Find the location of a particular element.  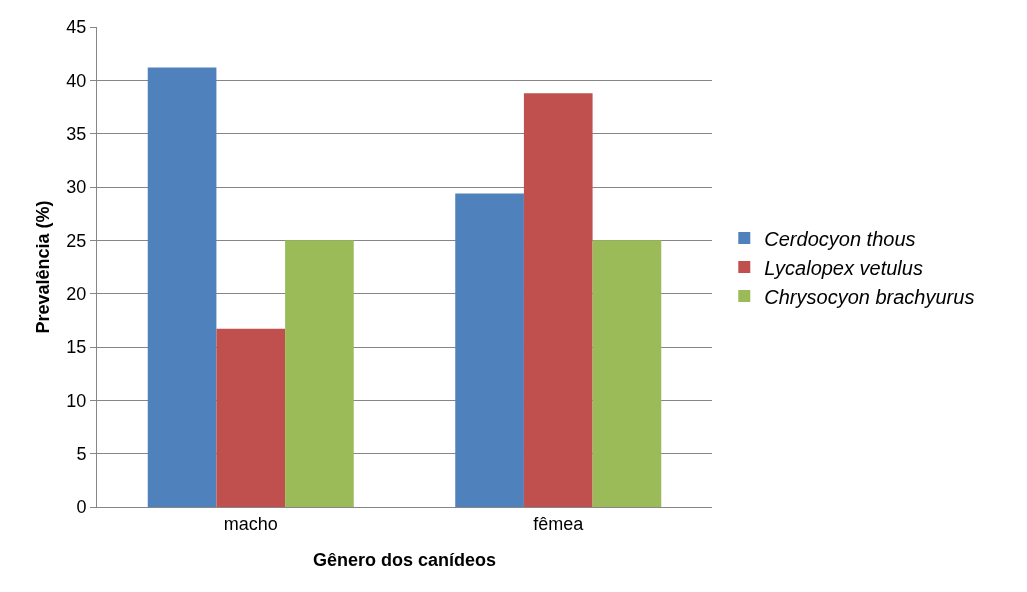

y-tick-label: 10 is located at coordinates (76, 400).